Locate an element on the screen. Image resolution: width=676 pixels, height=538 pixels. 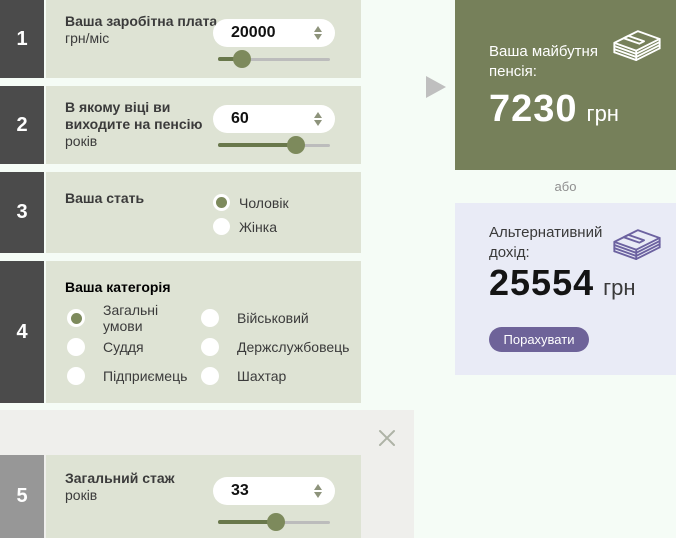
age-value: 60 is located at coordinates (240, 118).